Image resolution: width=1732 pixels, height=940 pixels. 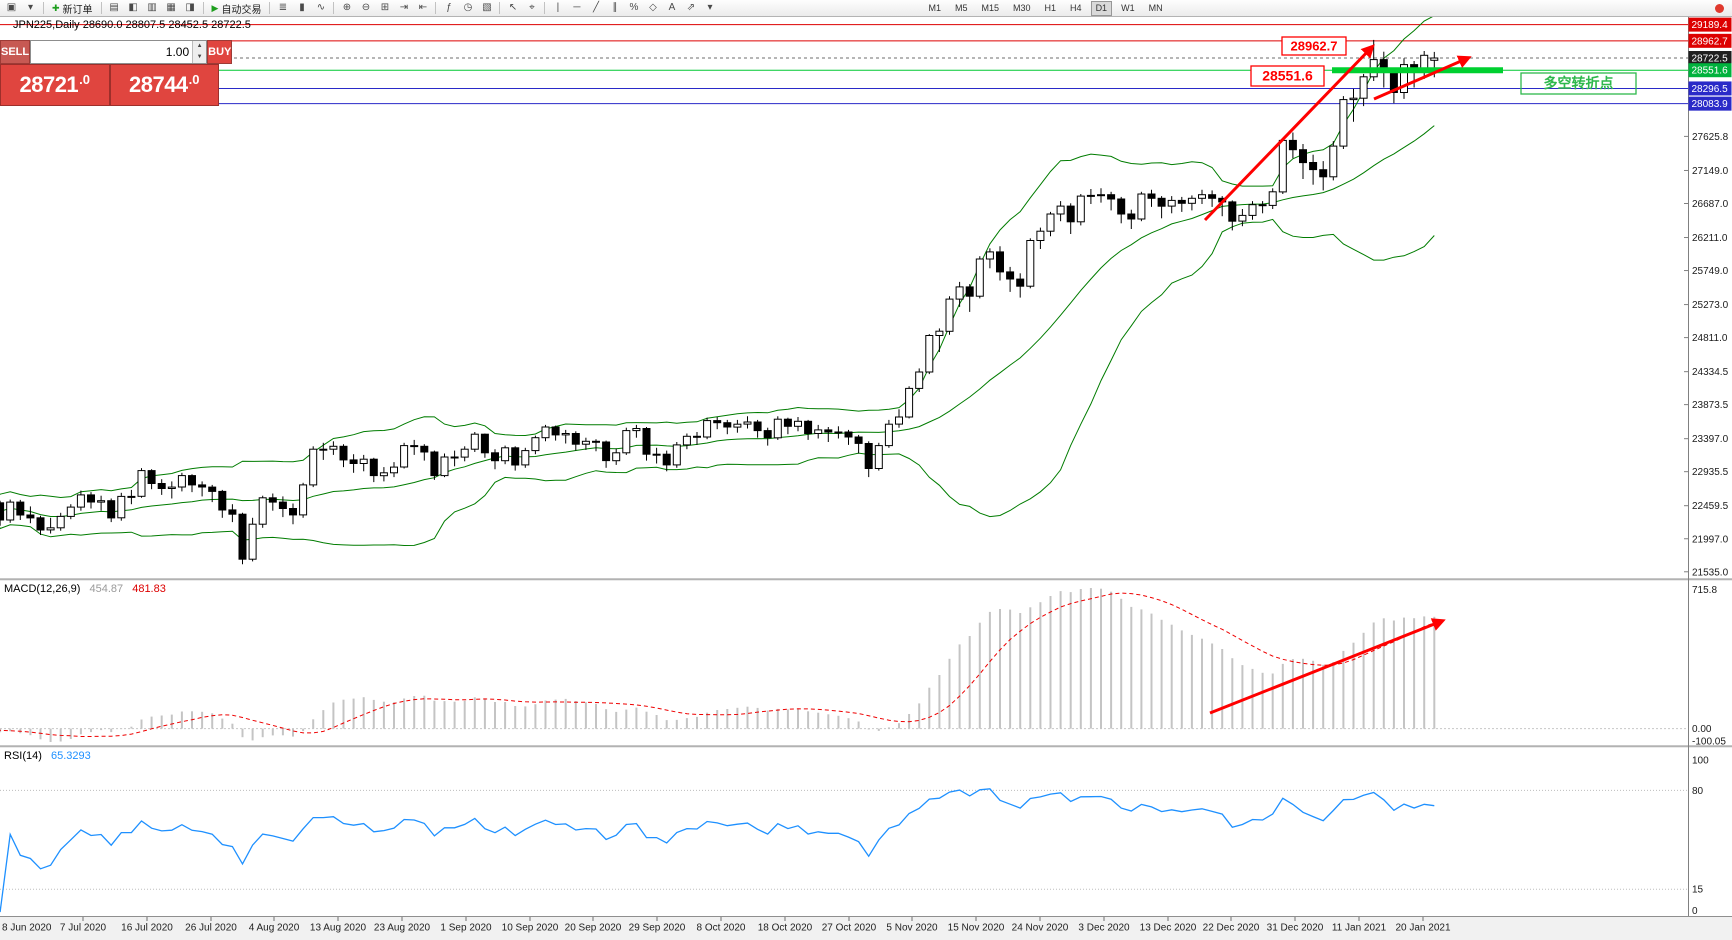 What do you see at coordinates (961, 7) in the screenshot?
I see `timeframe-M5: M5` at bounding box center [961, 7].